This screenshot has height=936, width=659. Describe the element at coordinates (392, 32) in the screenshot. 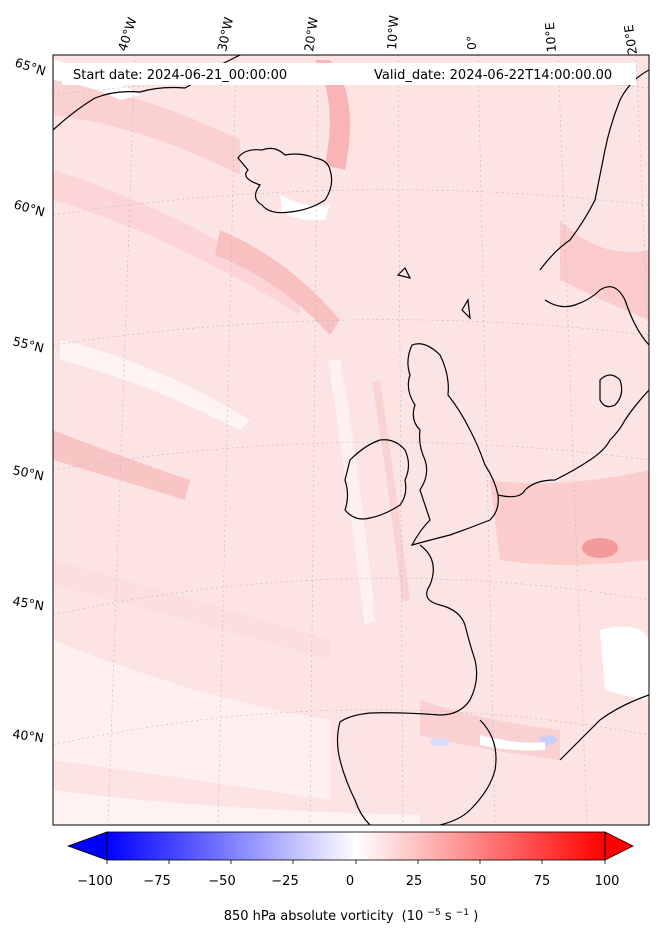

I see `lon-label-10w: 10°W` at that location.